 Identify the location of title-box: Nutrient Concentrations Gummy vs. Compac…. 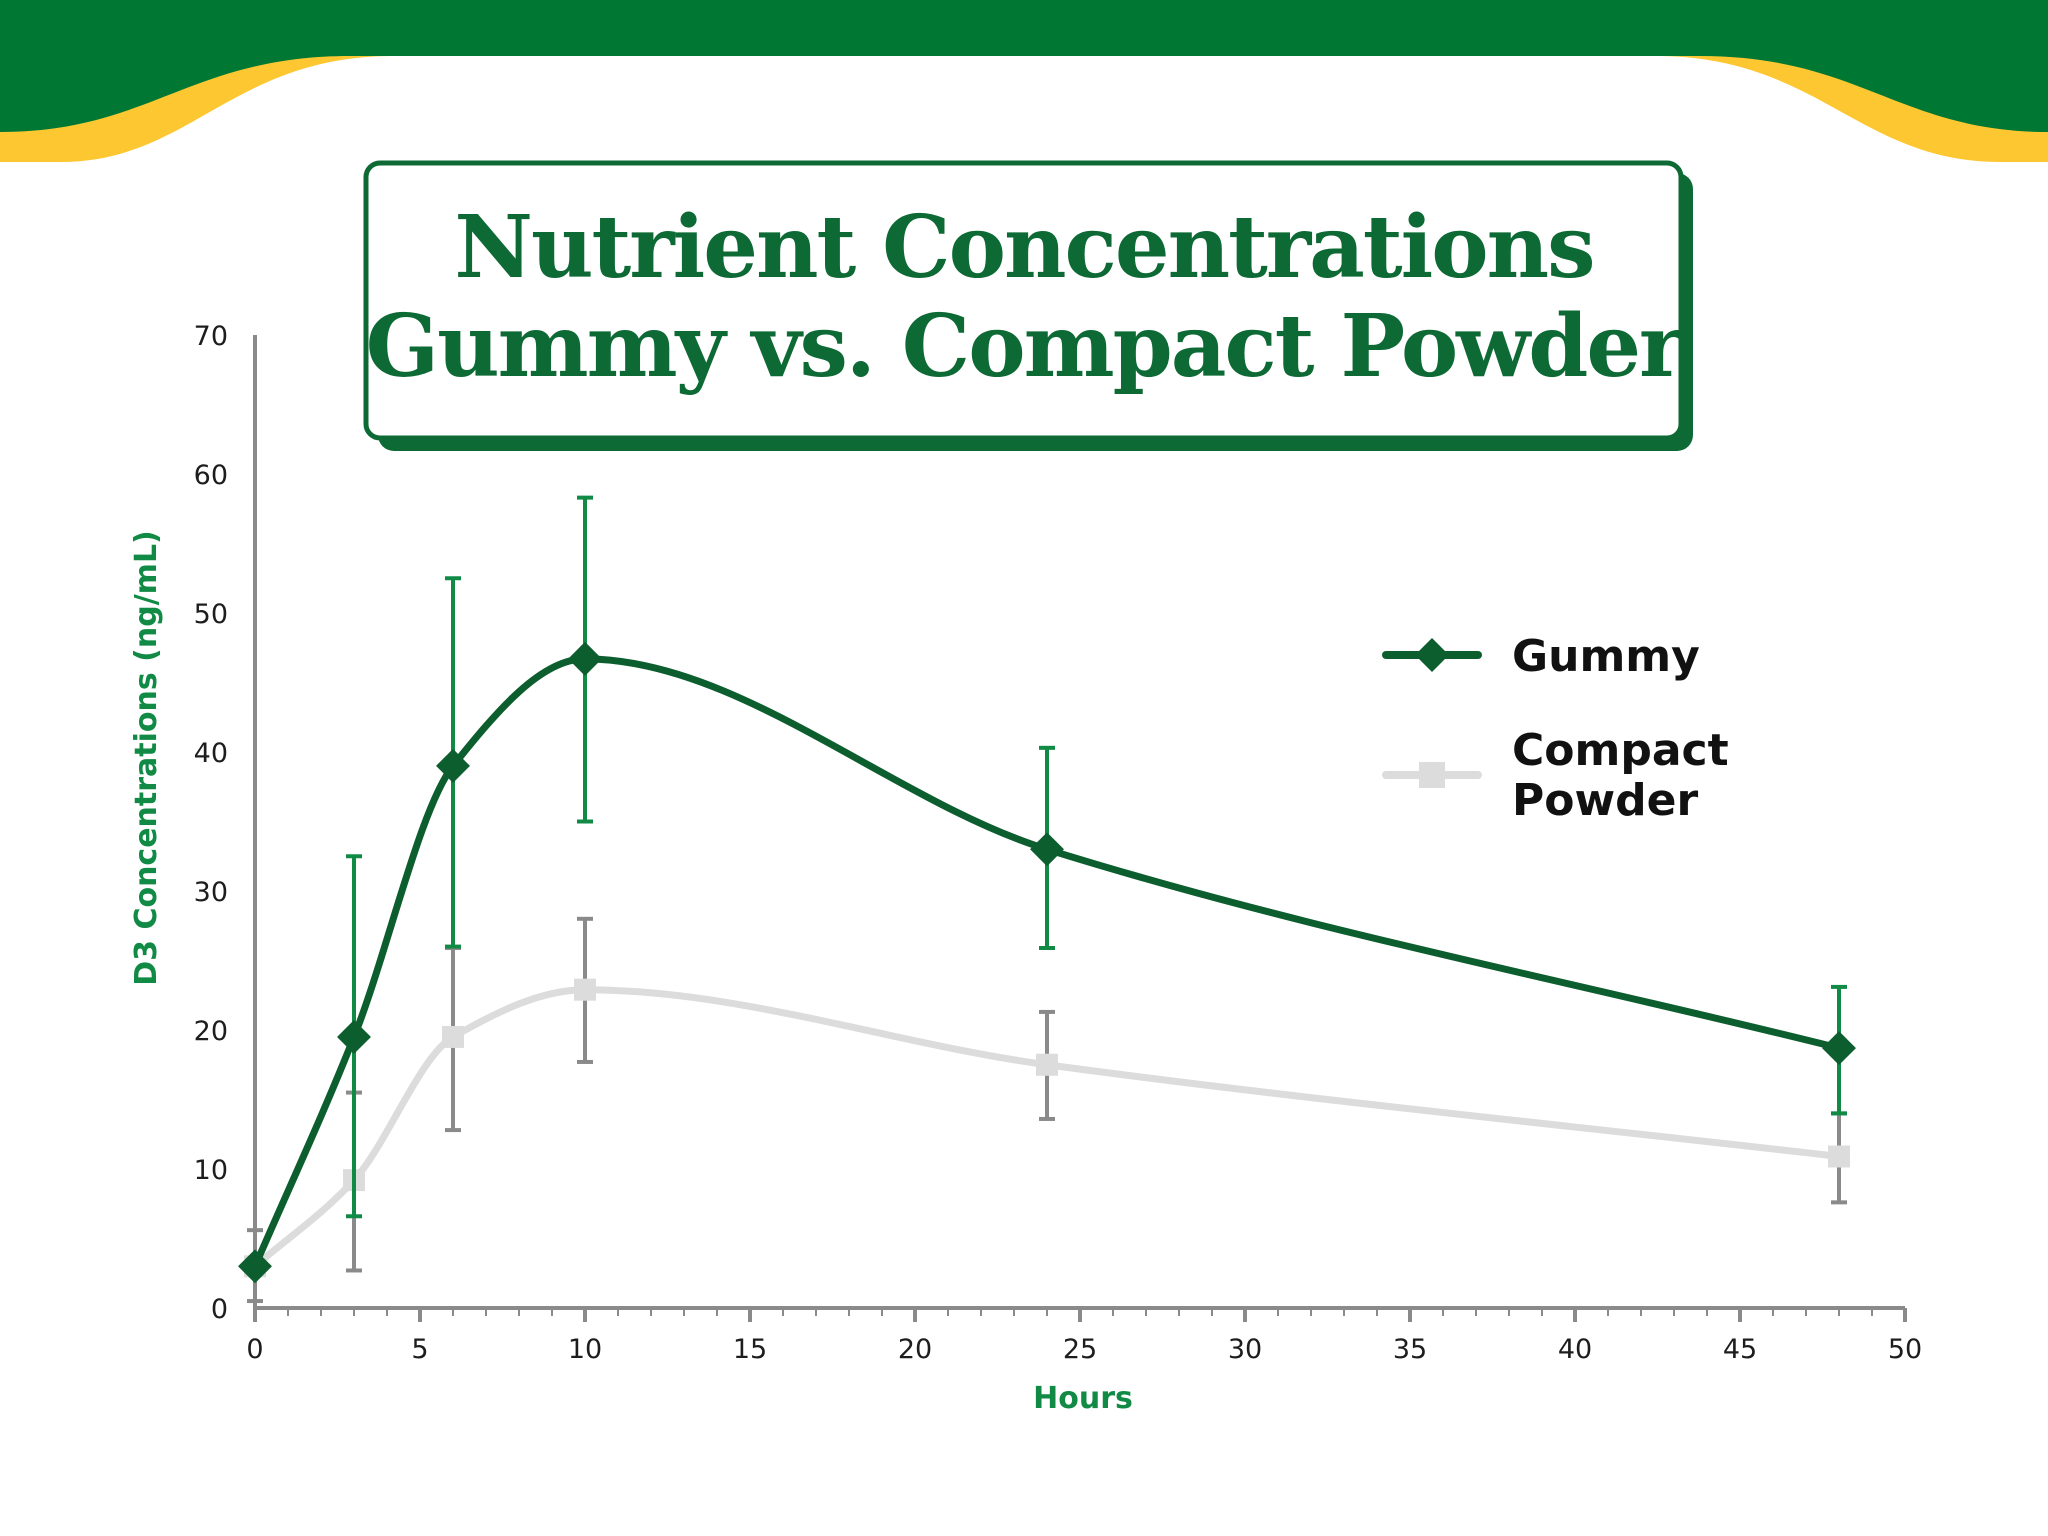
(1028, 305).